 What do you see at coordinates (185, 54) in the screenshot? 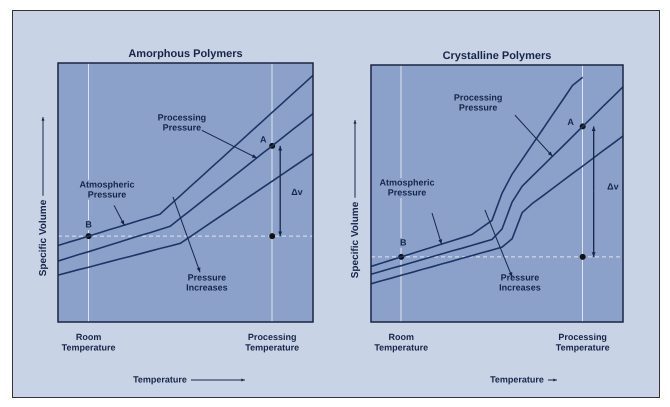
I see `chart-title: Amorphous Polymers` at bounding box center [185, 54].